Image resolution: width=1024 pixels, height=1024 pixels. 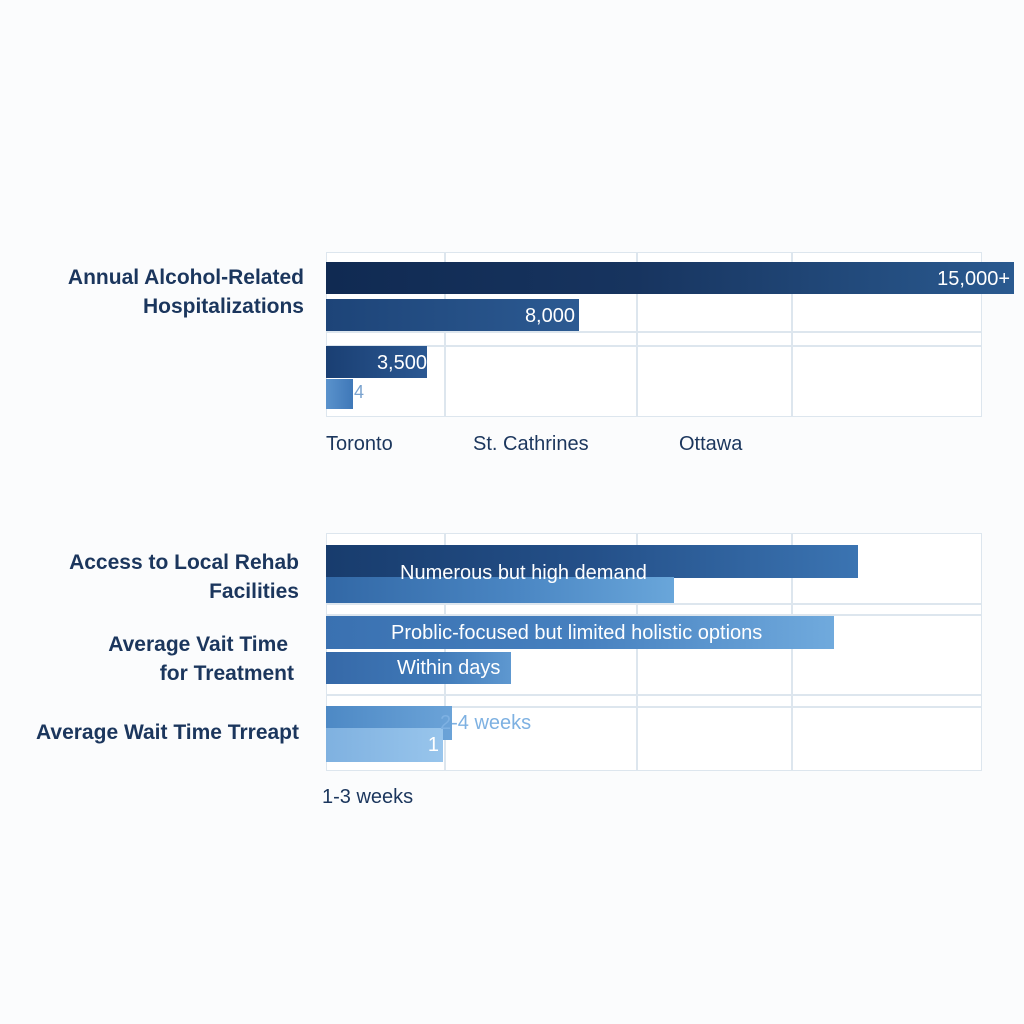 What do you see at coordinates (254, 591) in the screenshot?
I see `y-label-line-2: Facilities` at bounding box center [254, 591].